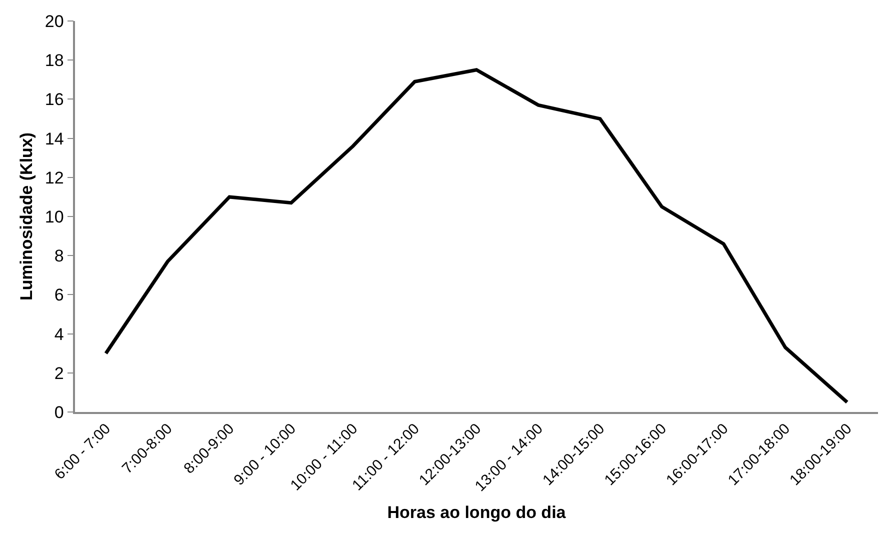  Describe the element at coordinates (59, 295) in the screenshot. I see `y-tick-label: 6` at that location.